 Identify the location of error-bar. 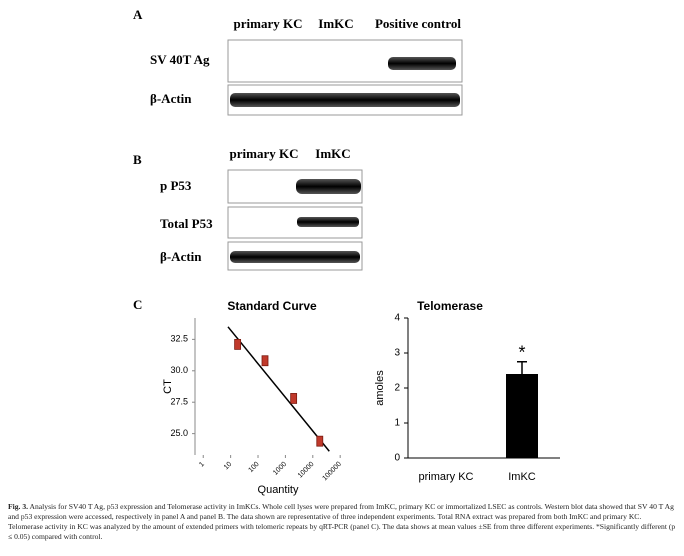
(522, 367).